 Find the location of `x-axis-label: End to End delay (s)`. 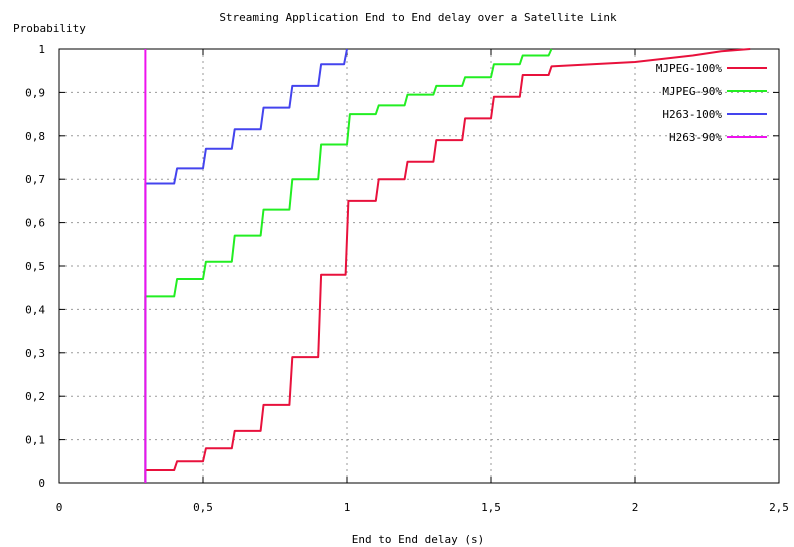

x-axis-label: End to End delay (s) is located at coordinates (418, 539).